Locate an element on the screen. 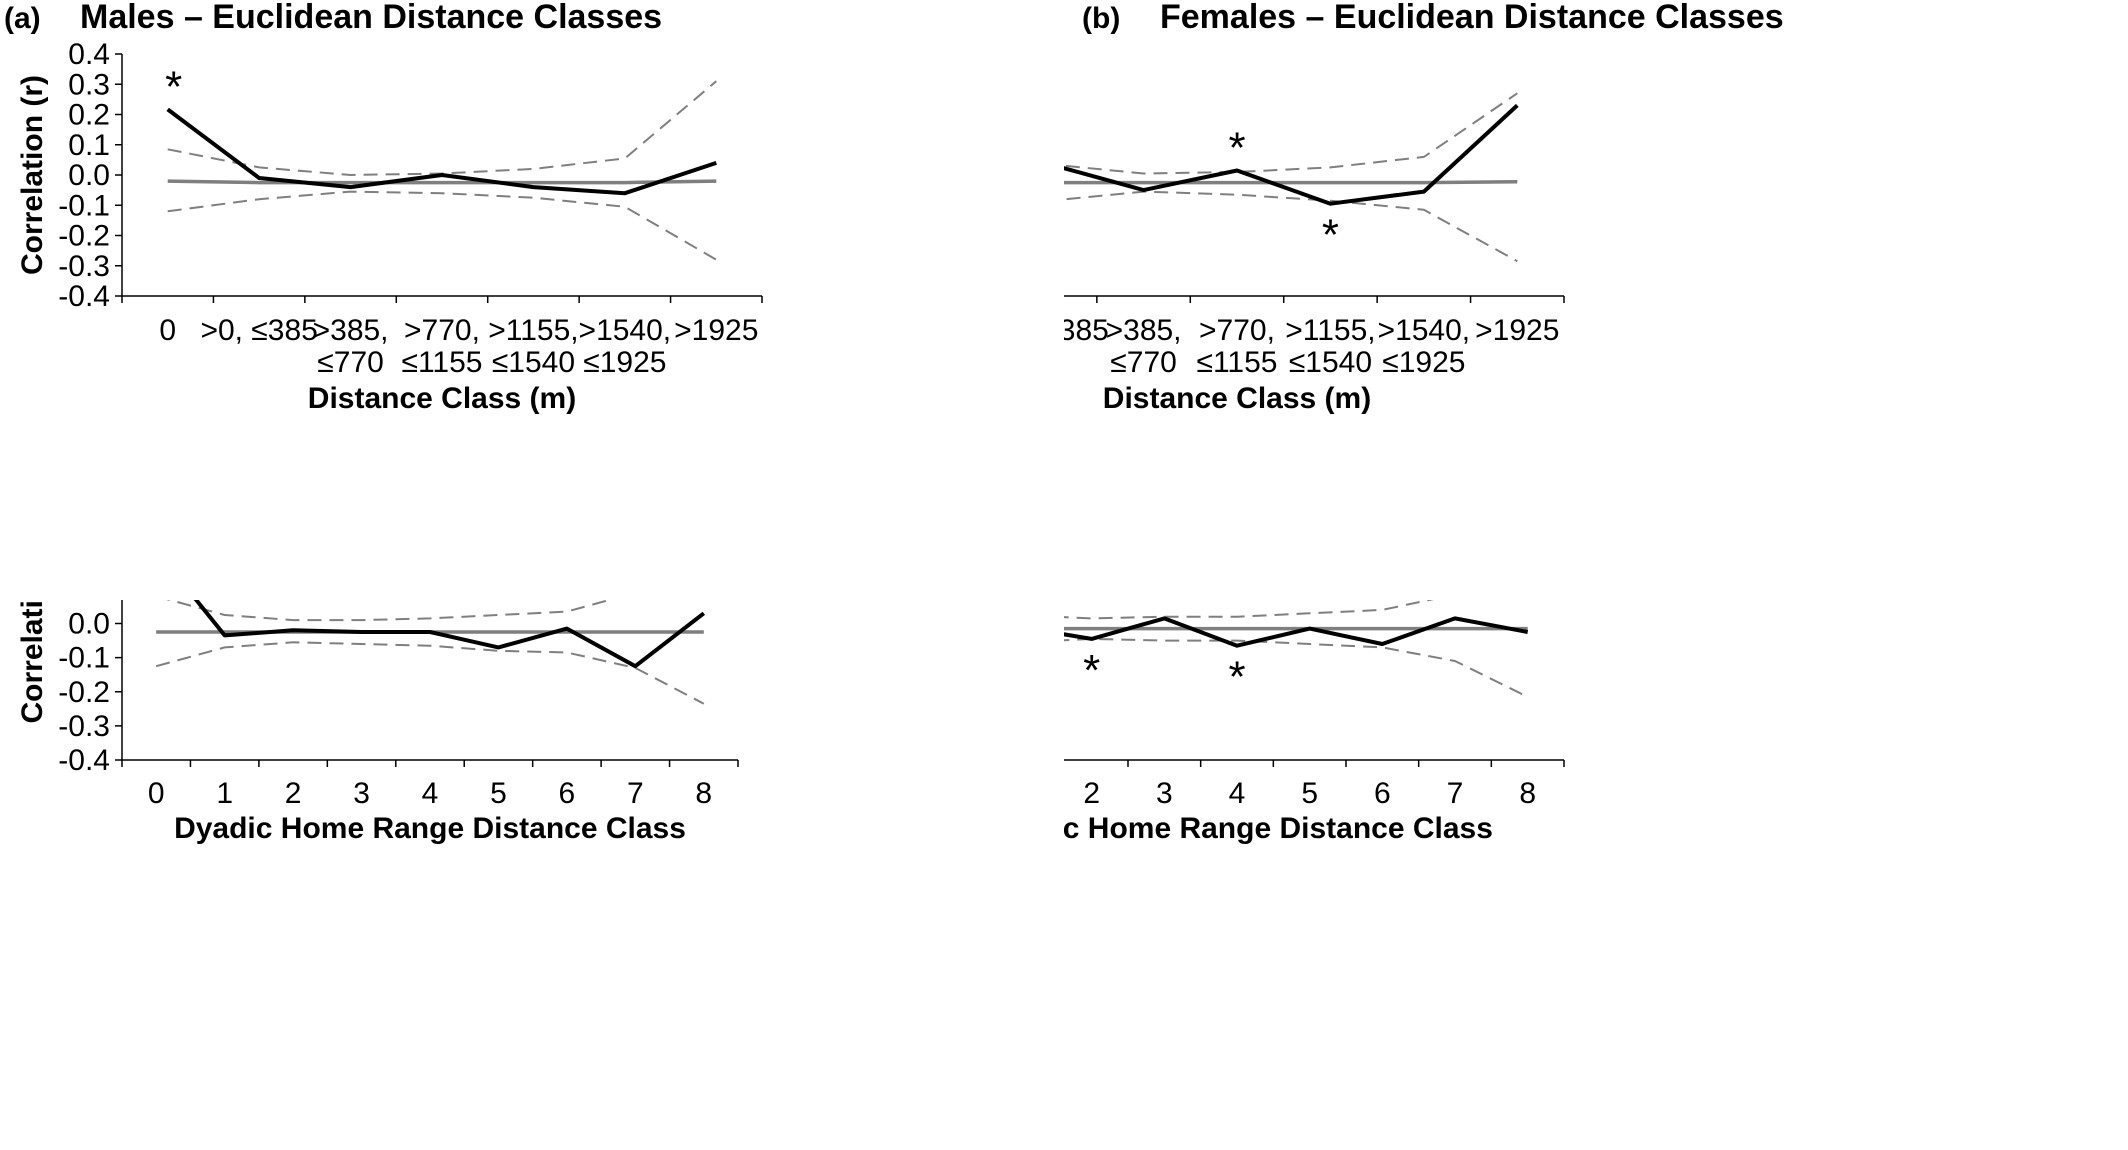 The image size is (2128, 1150). y-tick-label: 0.4 is located at coordinates (89, 54).